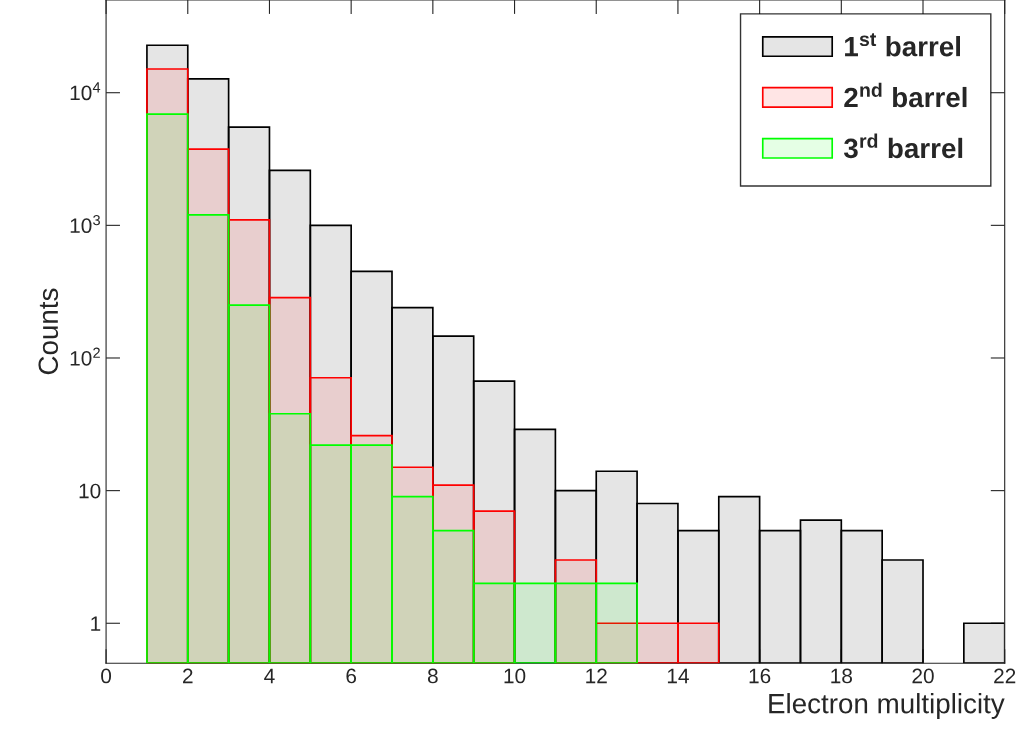  I want to click on x-tick-label: 8, so click(432, 676).